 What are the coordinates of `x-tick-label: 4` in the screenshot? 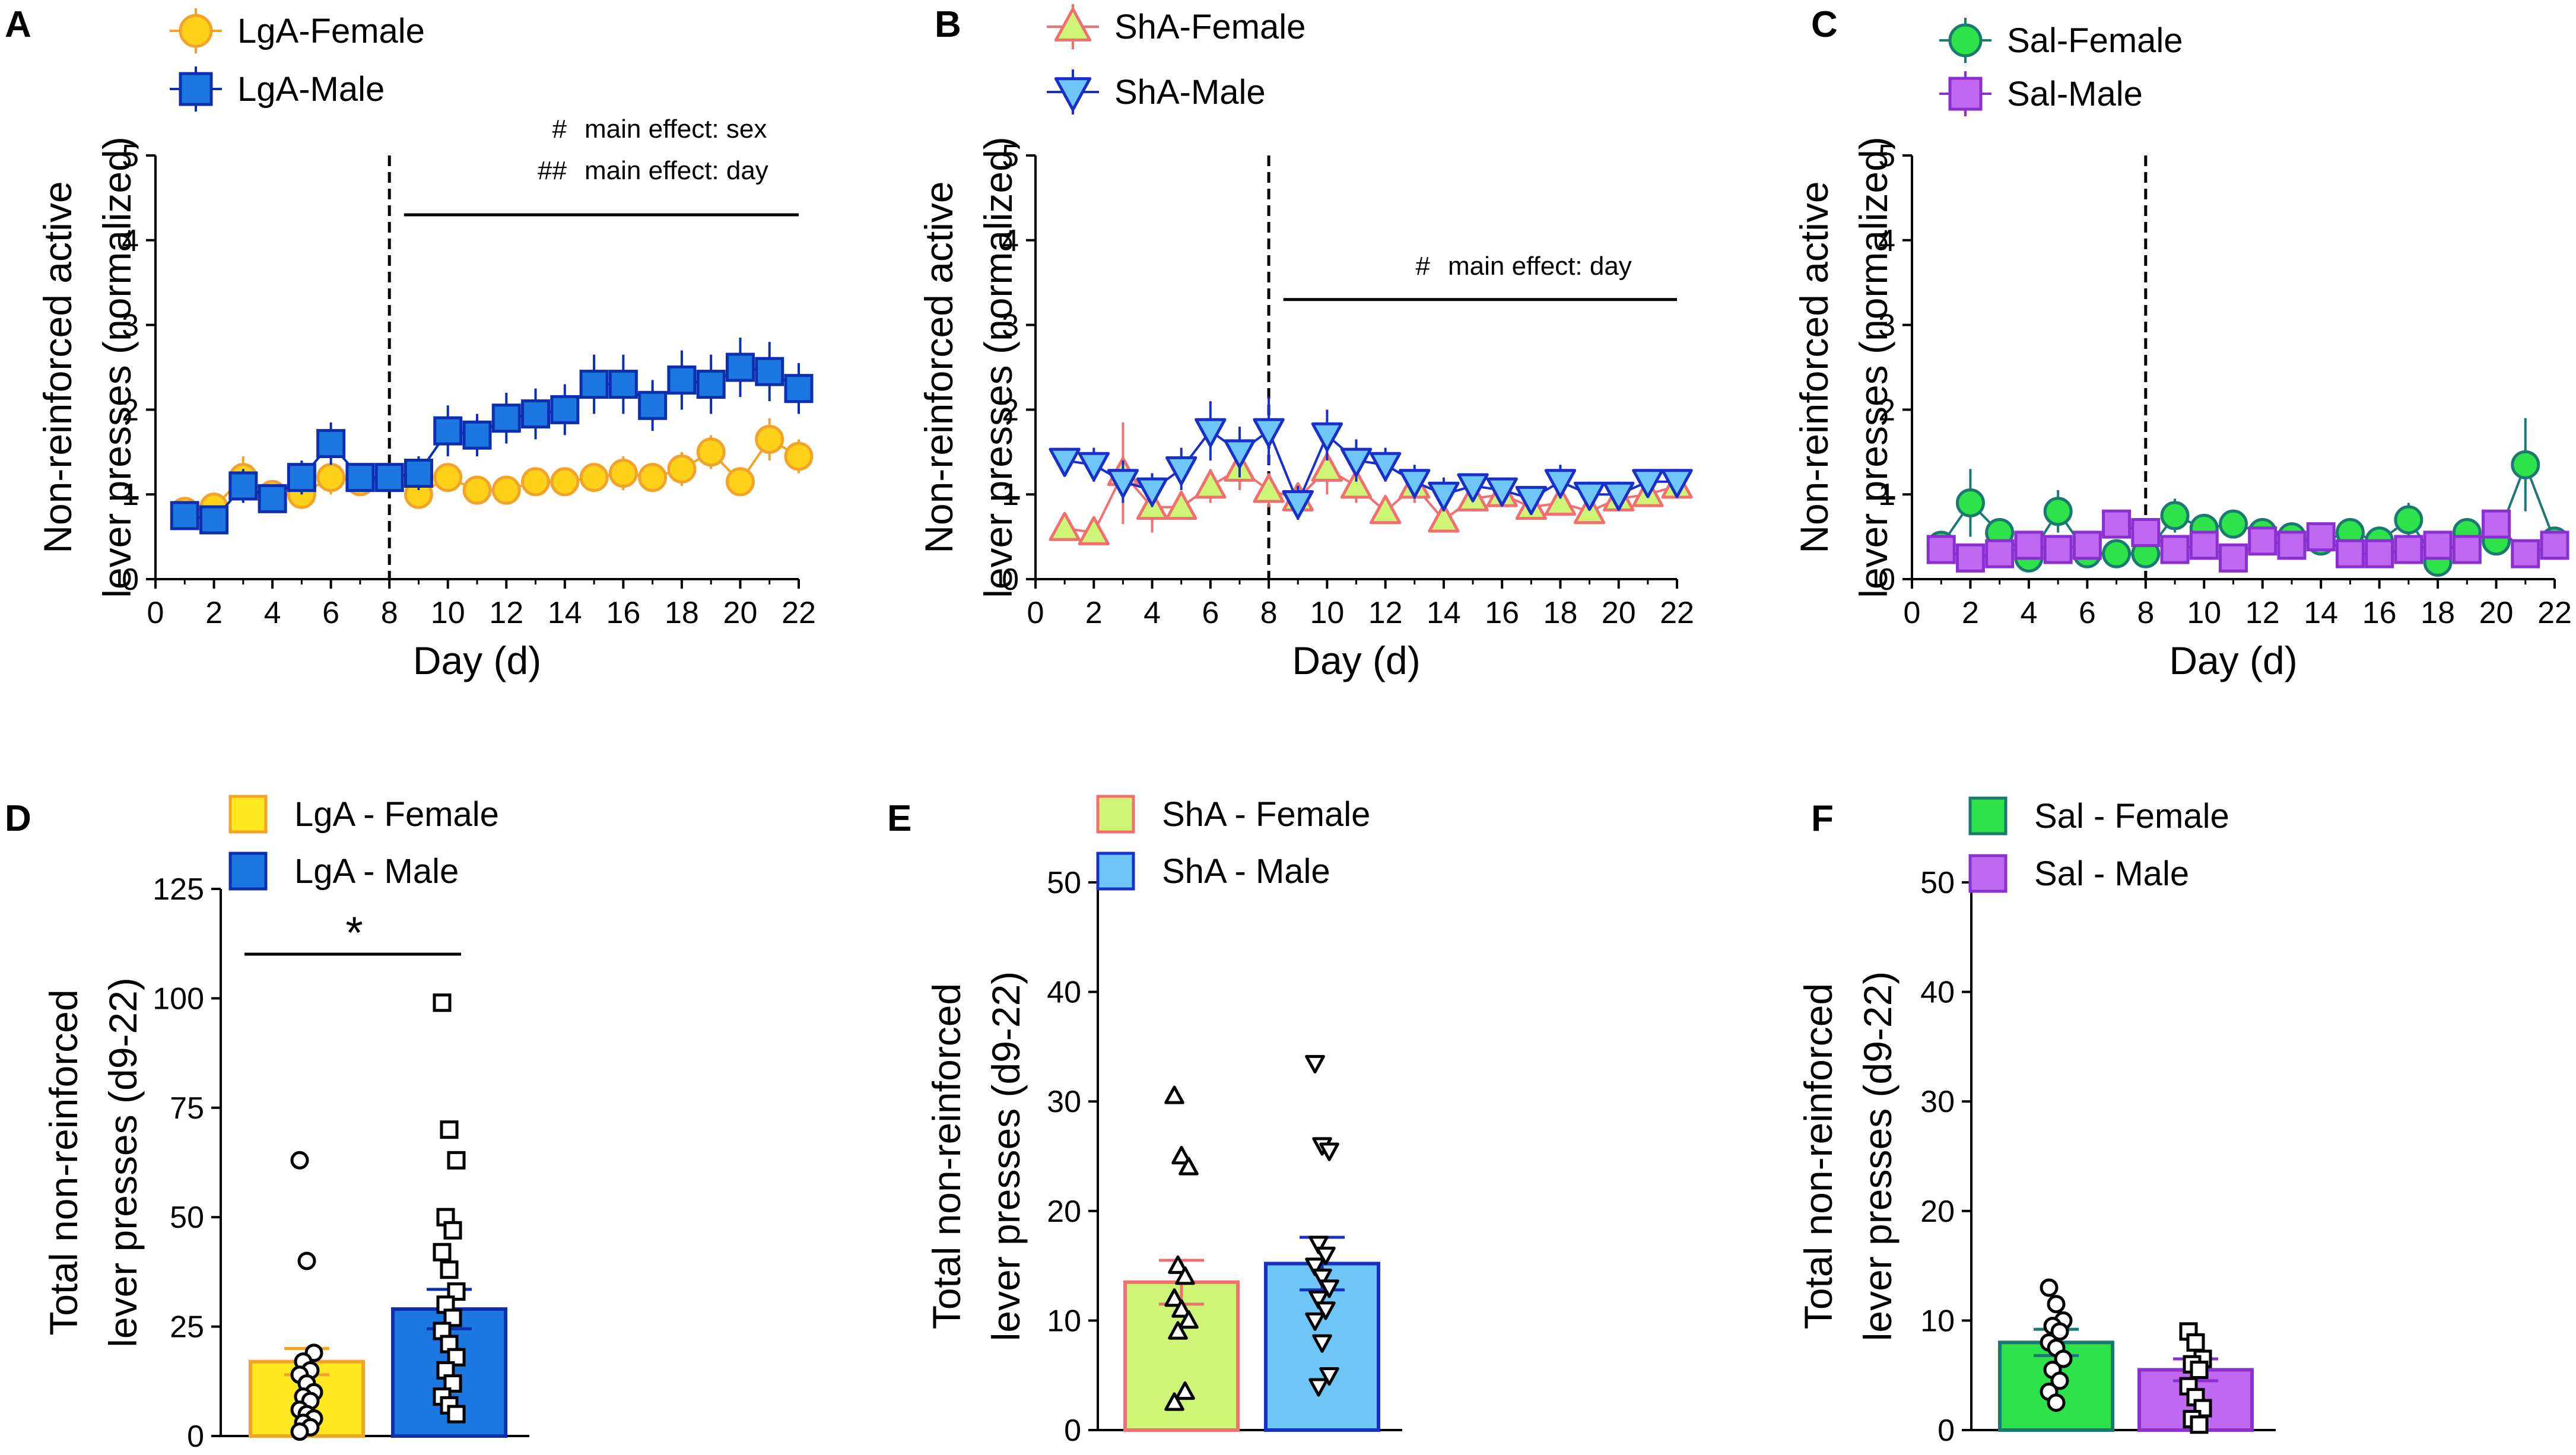 It's located at (272, 613).